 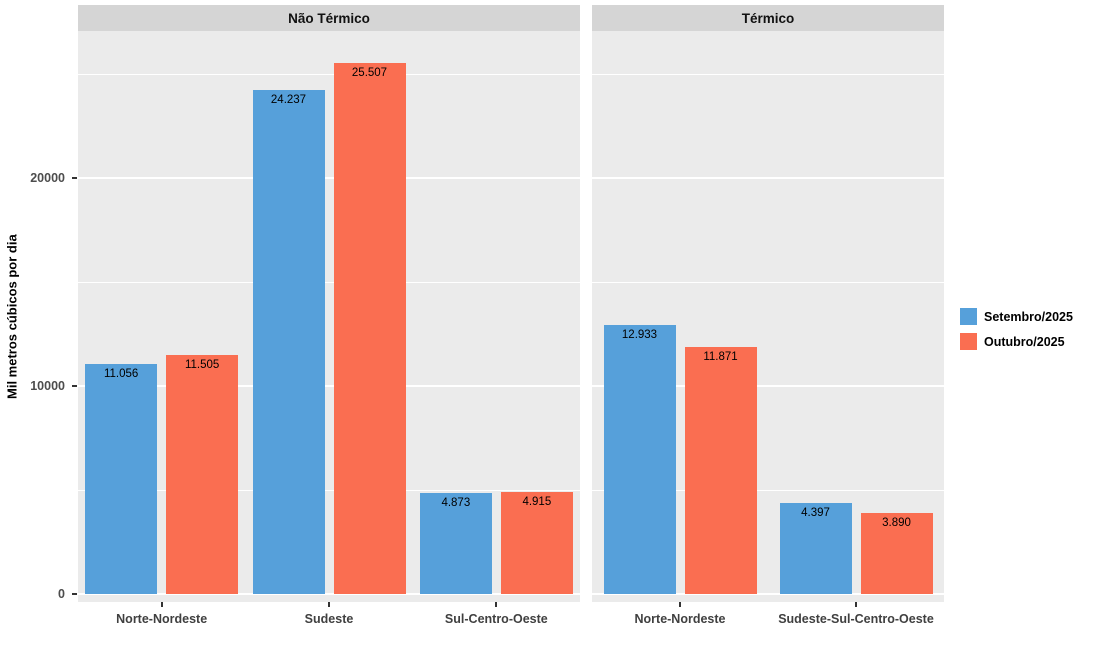 I want to click on bar-value-label: 24.237, so click(x=288, y=100).